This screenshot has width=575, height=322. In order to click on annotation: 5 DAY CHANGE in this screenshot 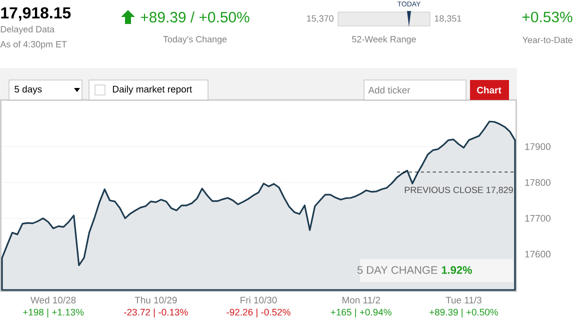, I will do `click(397, 270)`.